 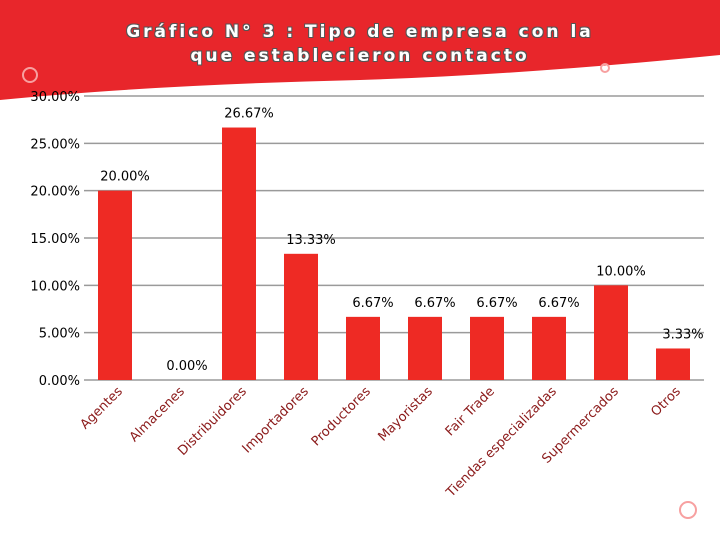 I want to click on value-label: 0.00%, so click(x=186, y=366).